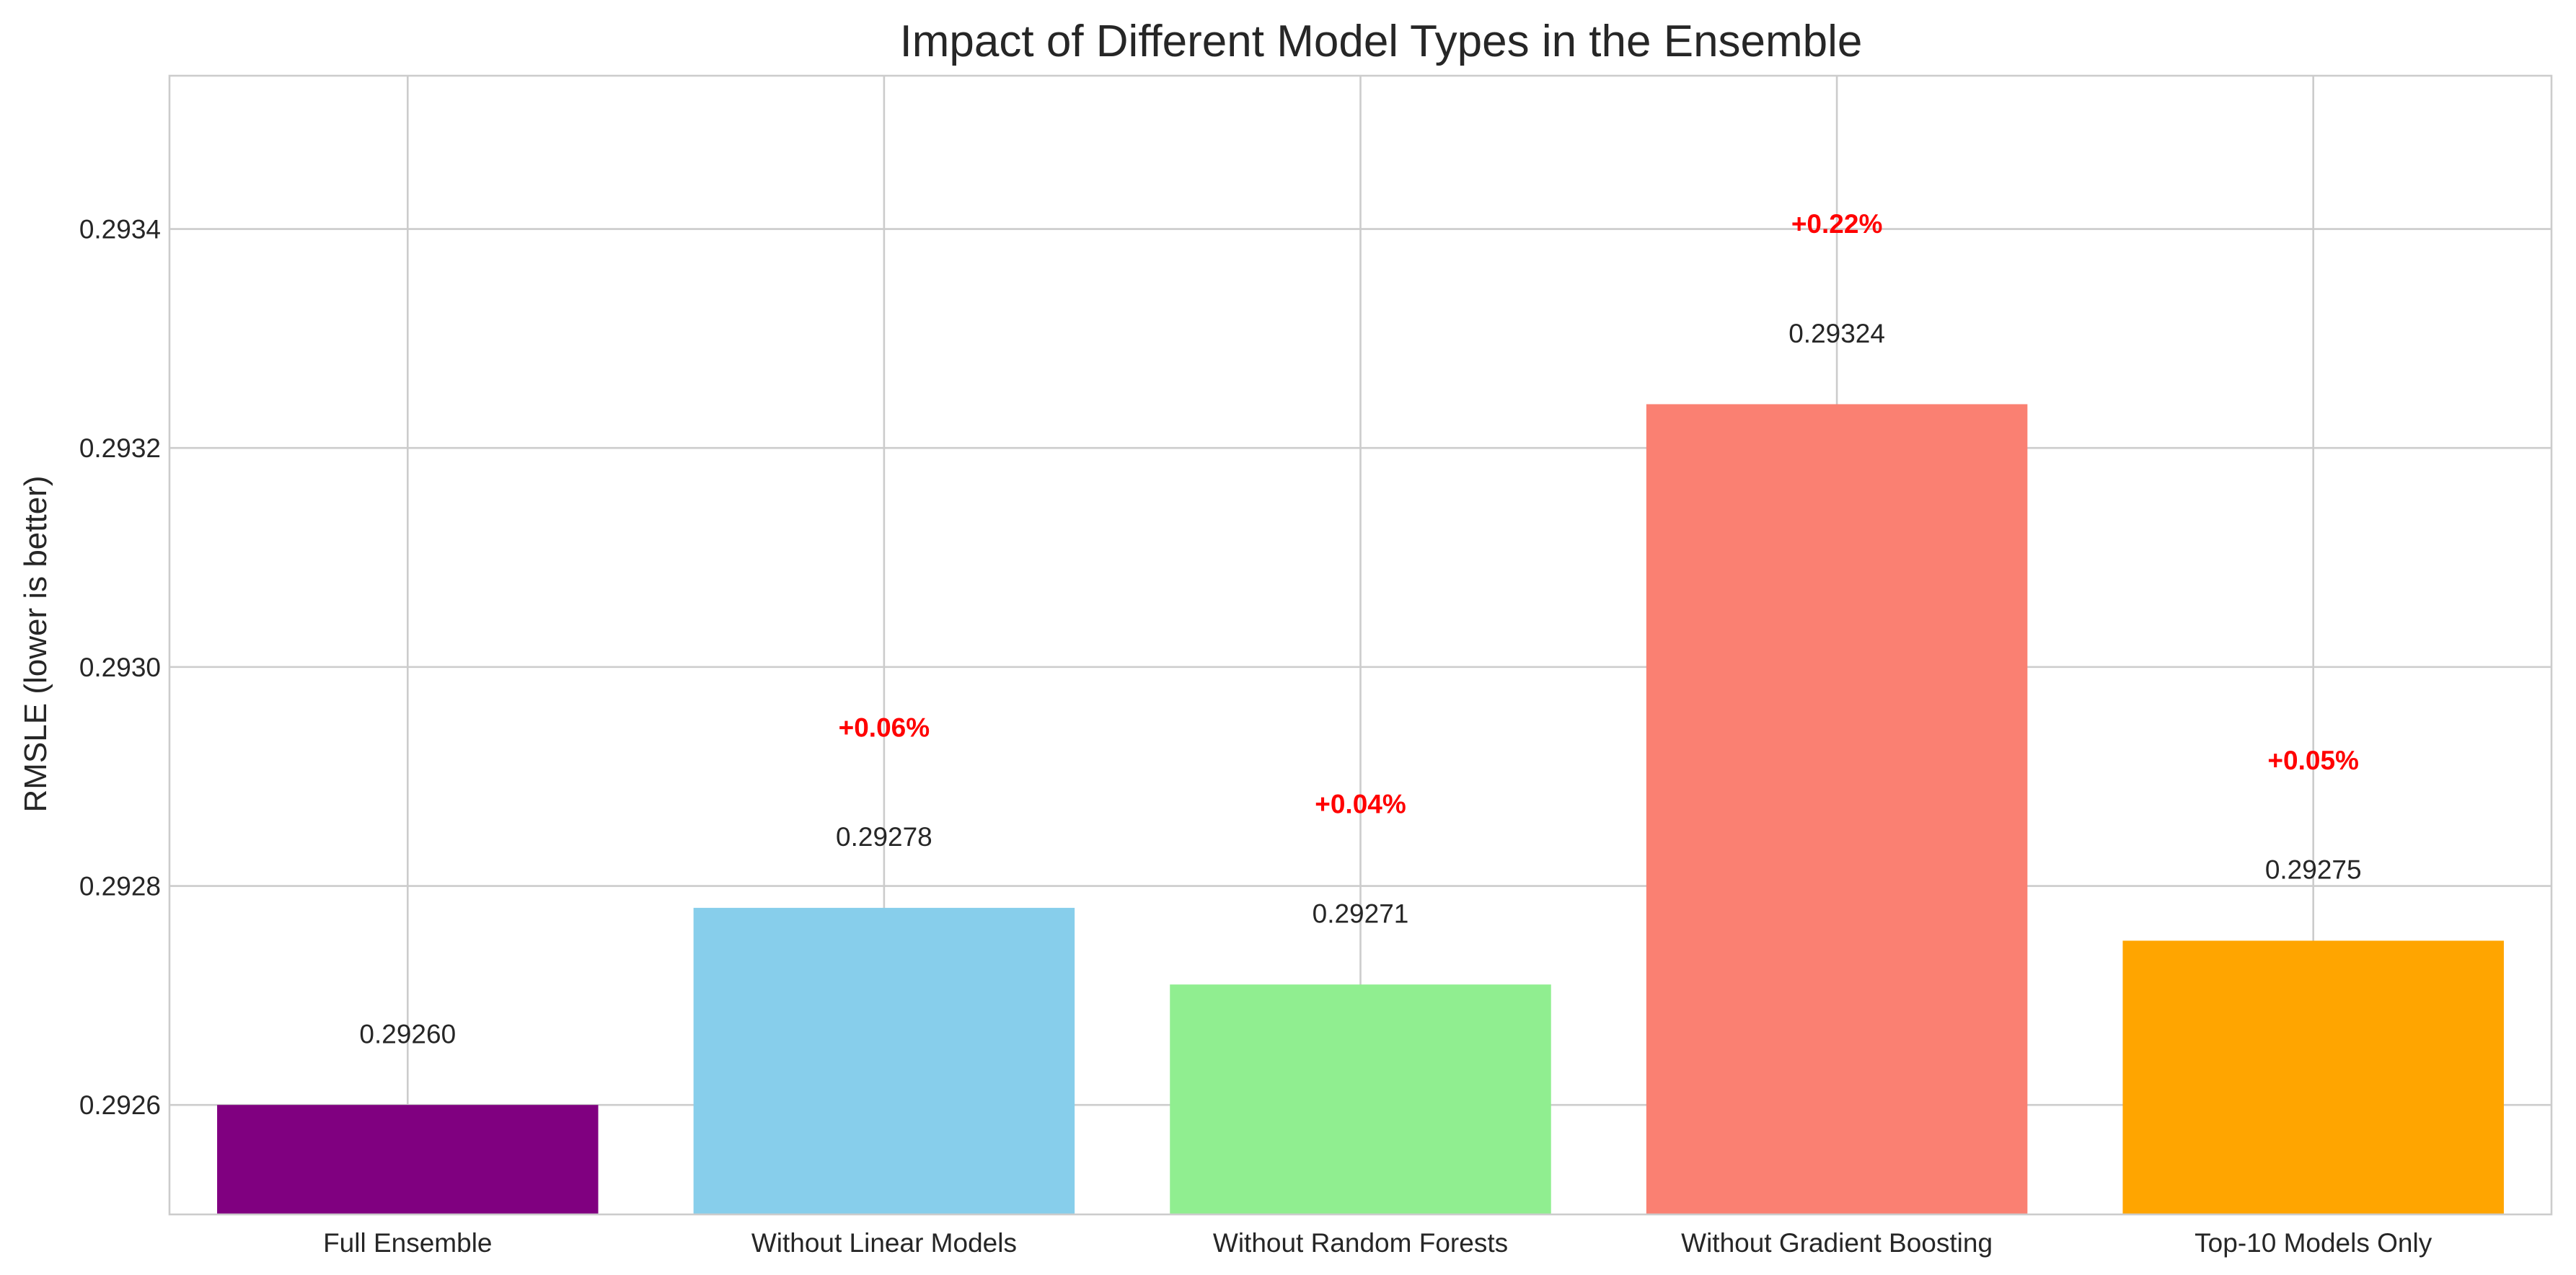 The image size is (2576, 1275). What do you see at coordinates (120, 229) in the screenshot?
I see `y-tick-label: 0.2934` at bounding box center [120, 229].